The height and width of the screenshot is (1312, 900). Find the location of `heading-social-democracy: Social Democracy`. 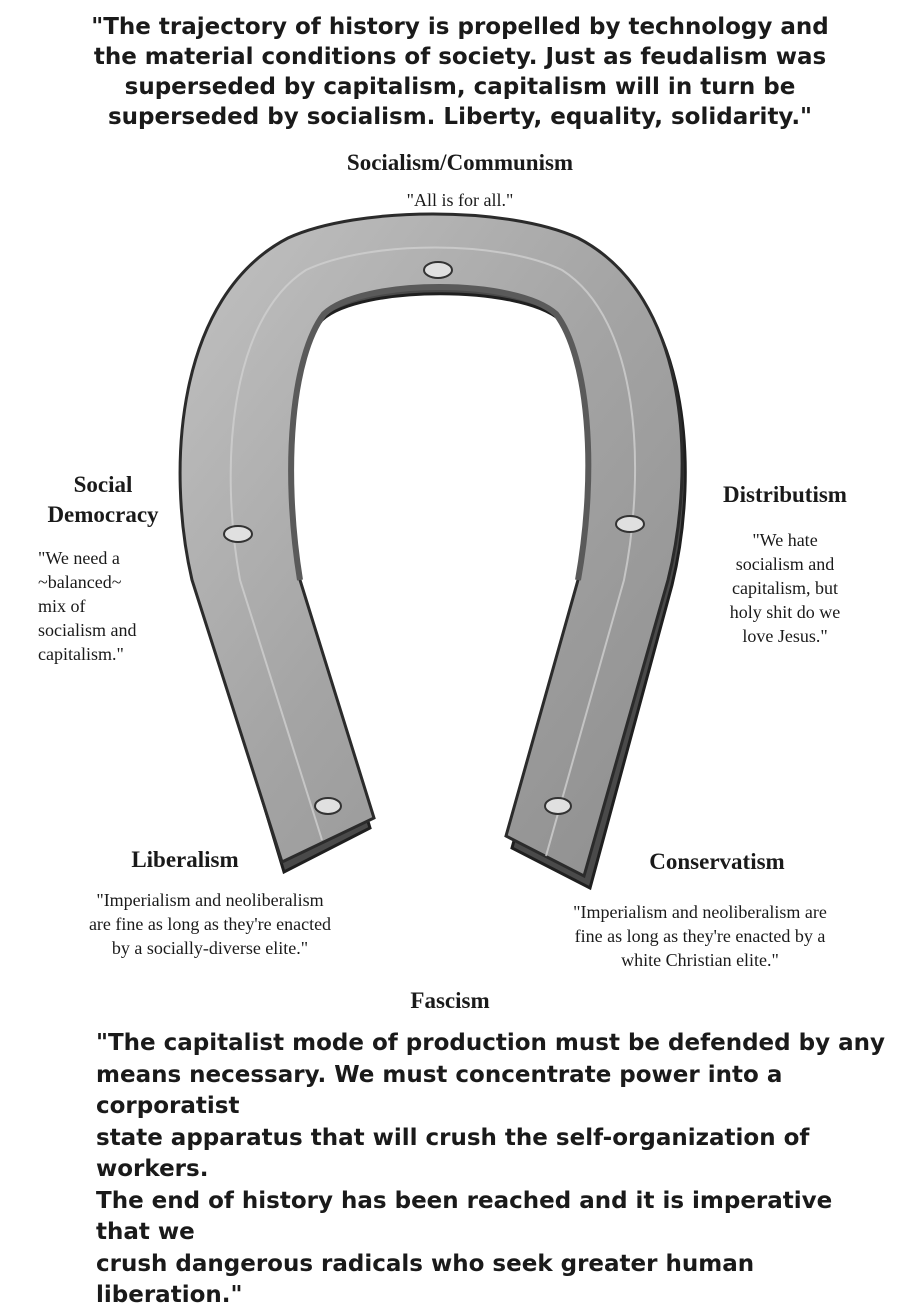

heading-social-democracy: Social Democracy is located at coordinates (103, 499).